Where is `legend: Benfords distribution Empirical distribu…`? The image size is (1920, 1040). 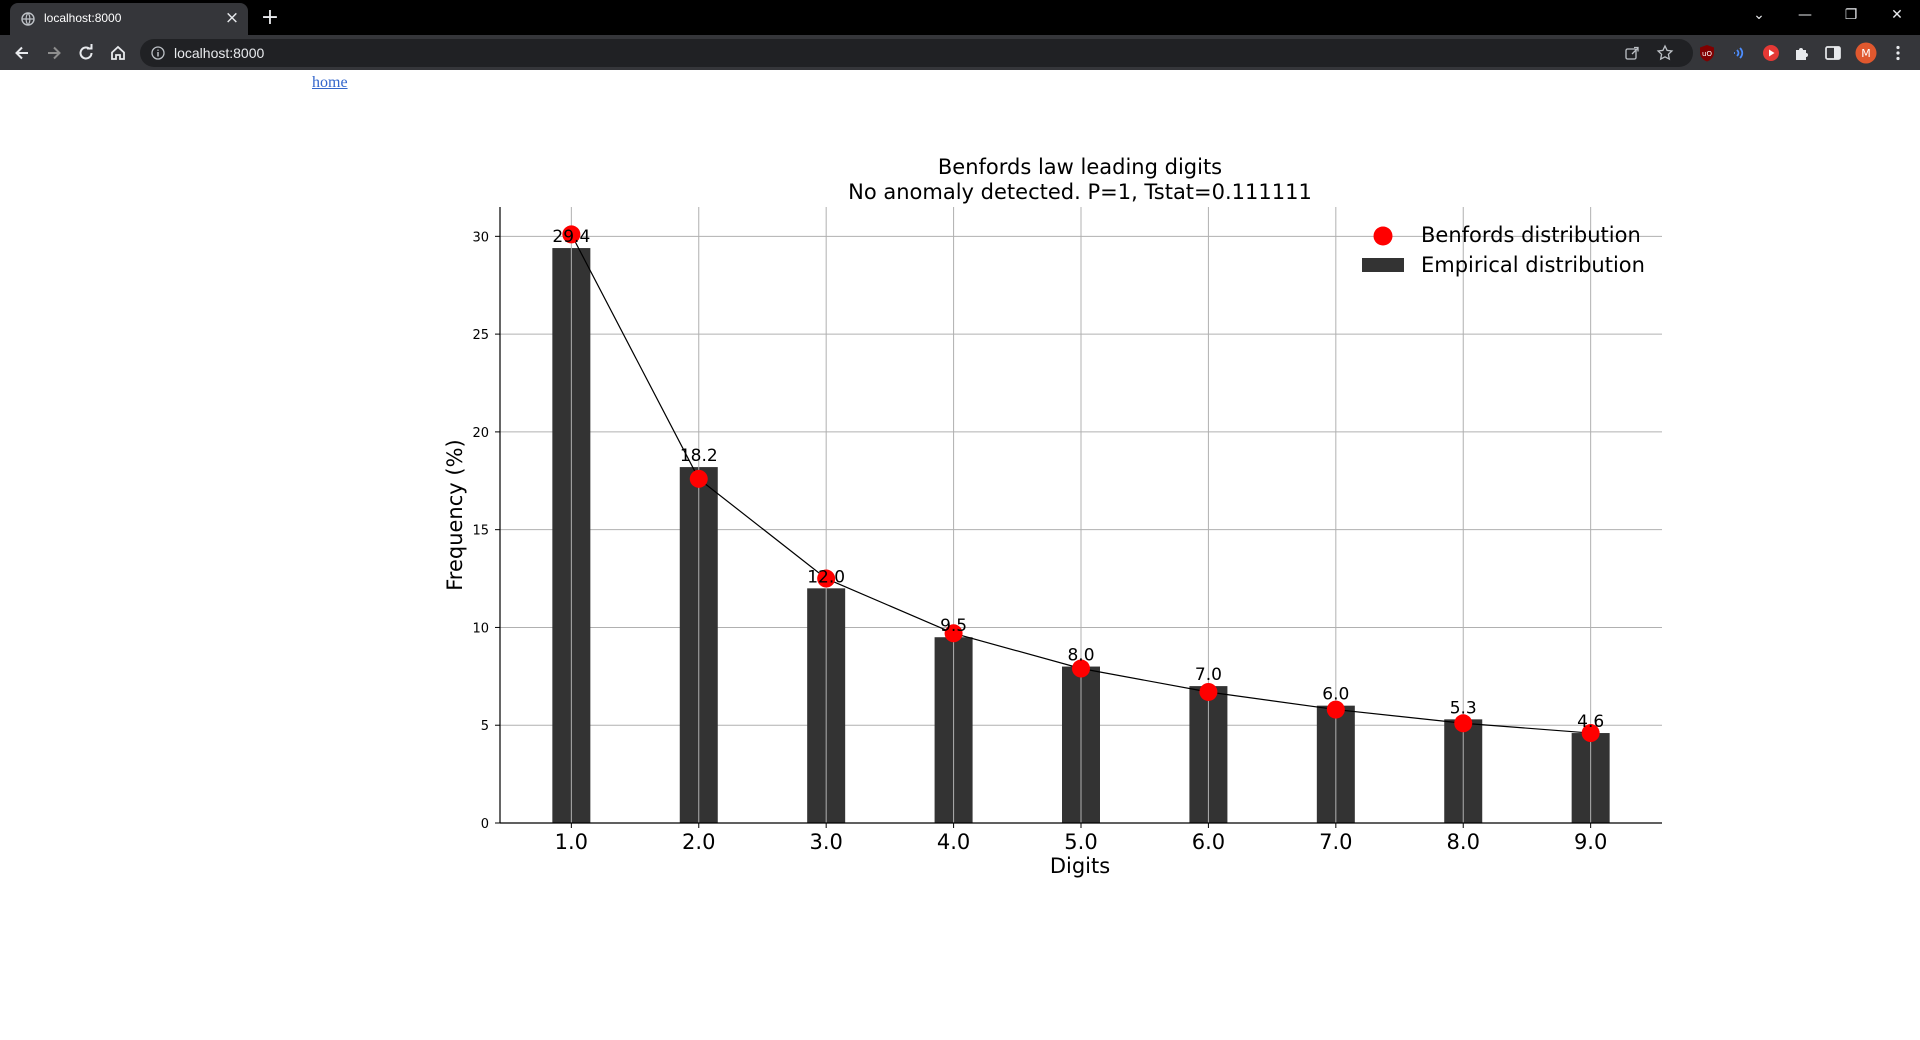 legend: Benfords distribution Empirical distribu… is located at coordinates (1503, 250).